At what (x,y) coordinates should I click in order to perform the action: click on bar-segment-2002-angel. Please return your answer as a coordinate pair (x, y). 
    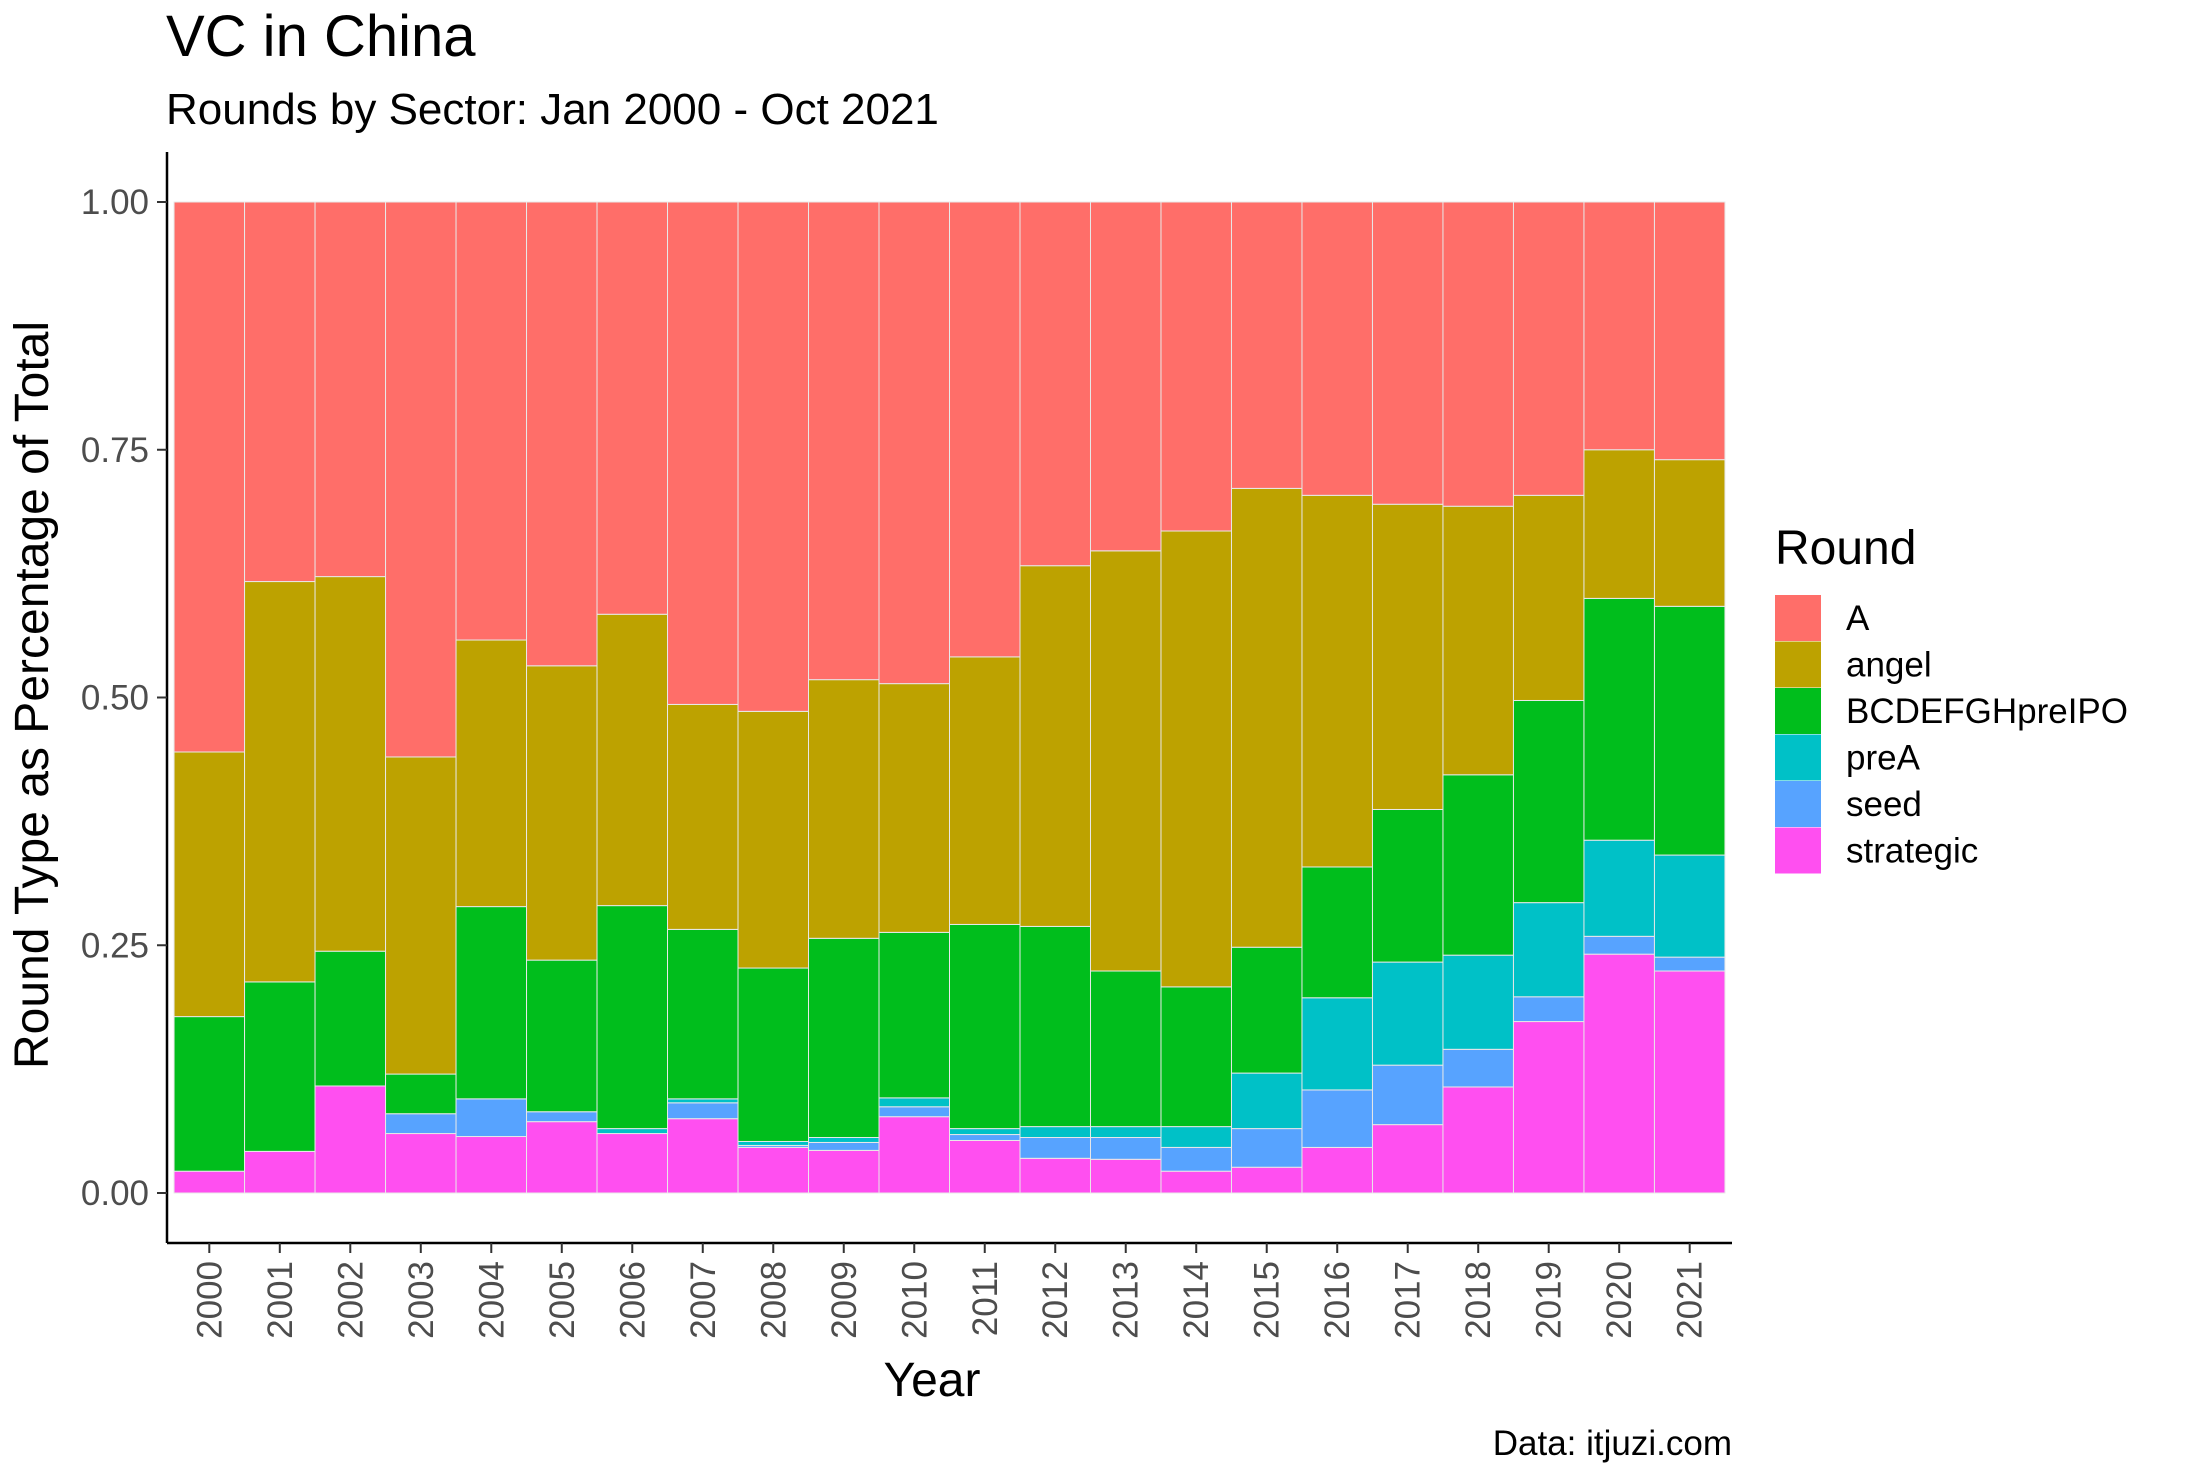
    Looking at the image, I should click on (350, 764).